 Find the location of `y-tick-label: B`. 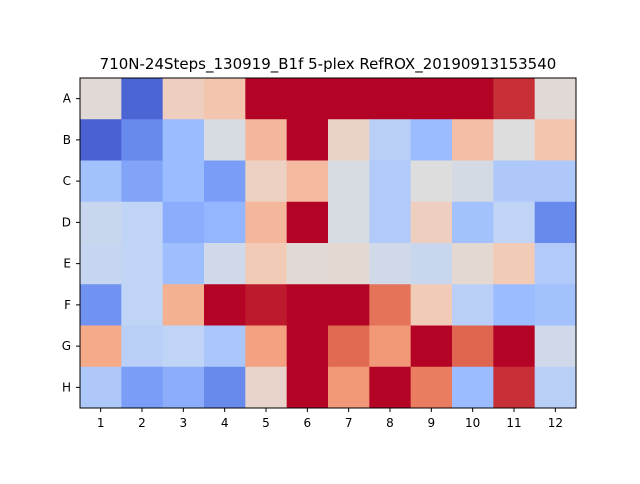

y-tick-label: B is located at coordinates (67, 140).